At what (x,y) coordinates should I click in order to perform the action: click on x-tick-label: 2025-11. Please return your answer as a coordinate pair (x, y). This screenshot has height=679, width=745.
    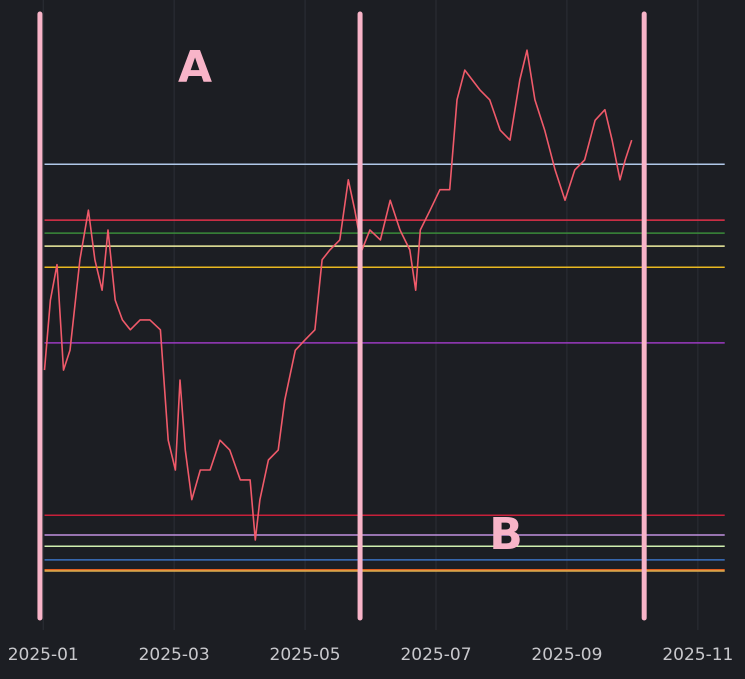
    Looking at the image, I should click on (697, 655).